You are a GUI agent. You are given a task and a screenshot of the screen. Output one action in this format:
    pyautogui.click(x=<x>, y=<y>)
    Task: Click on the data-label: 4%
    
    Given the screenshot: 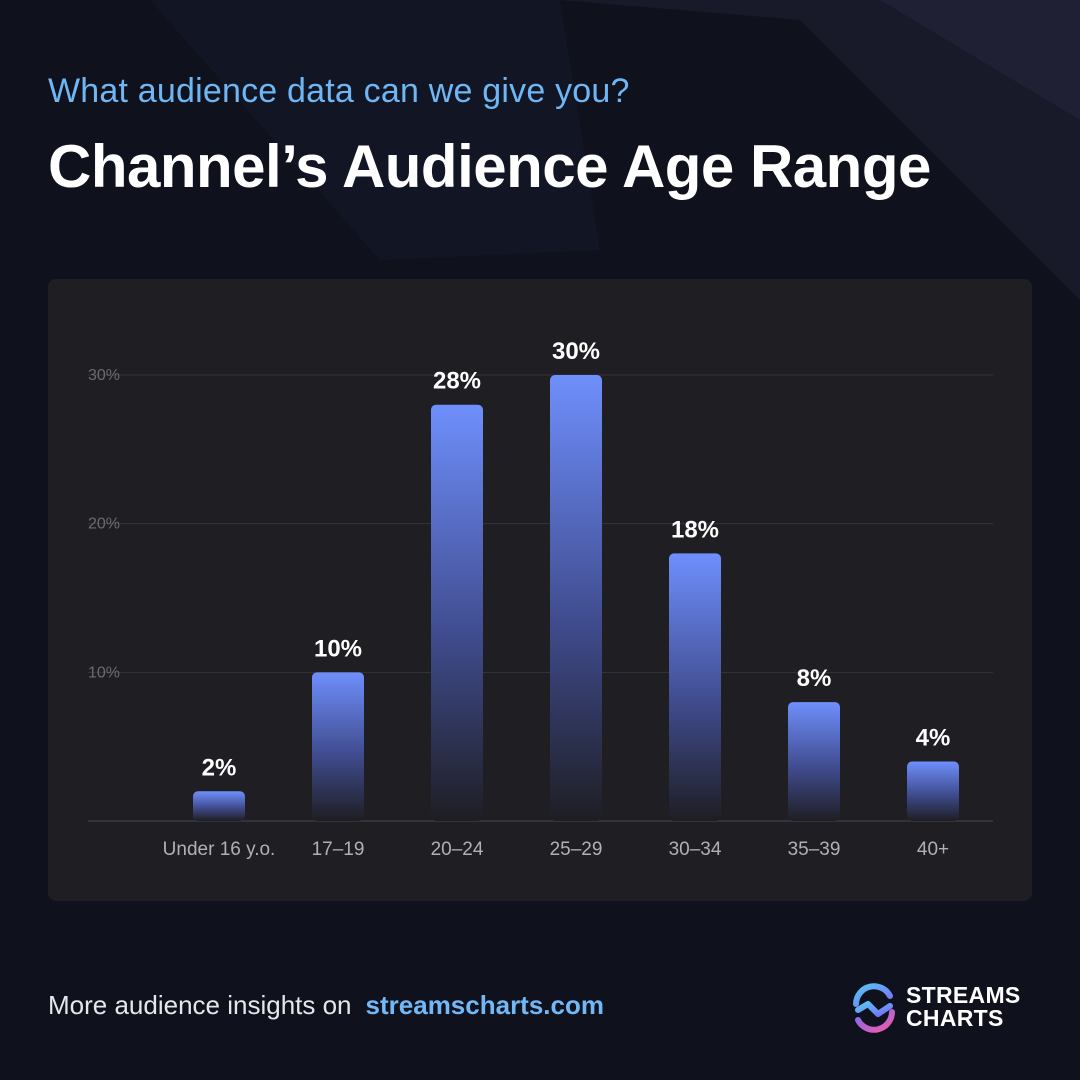 What is the action you would take?
    pyautogui.click(x=933, y=738)
    